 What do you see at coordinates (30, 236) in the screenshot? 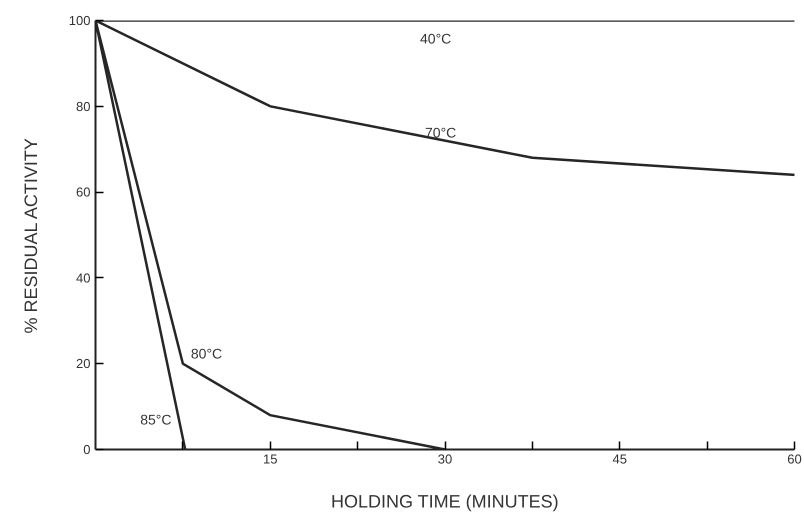
I see `y-axis-title: % RESIDUAL ACTIVITY` at bounding box center [30, 236].